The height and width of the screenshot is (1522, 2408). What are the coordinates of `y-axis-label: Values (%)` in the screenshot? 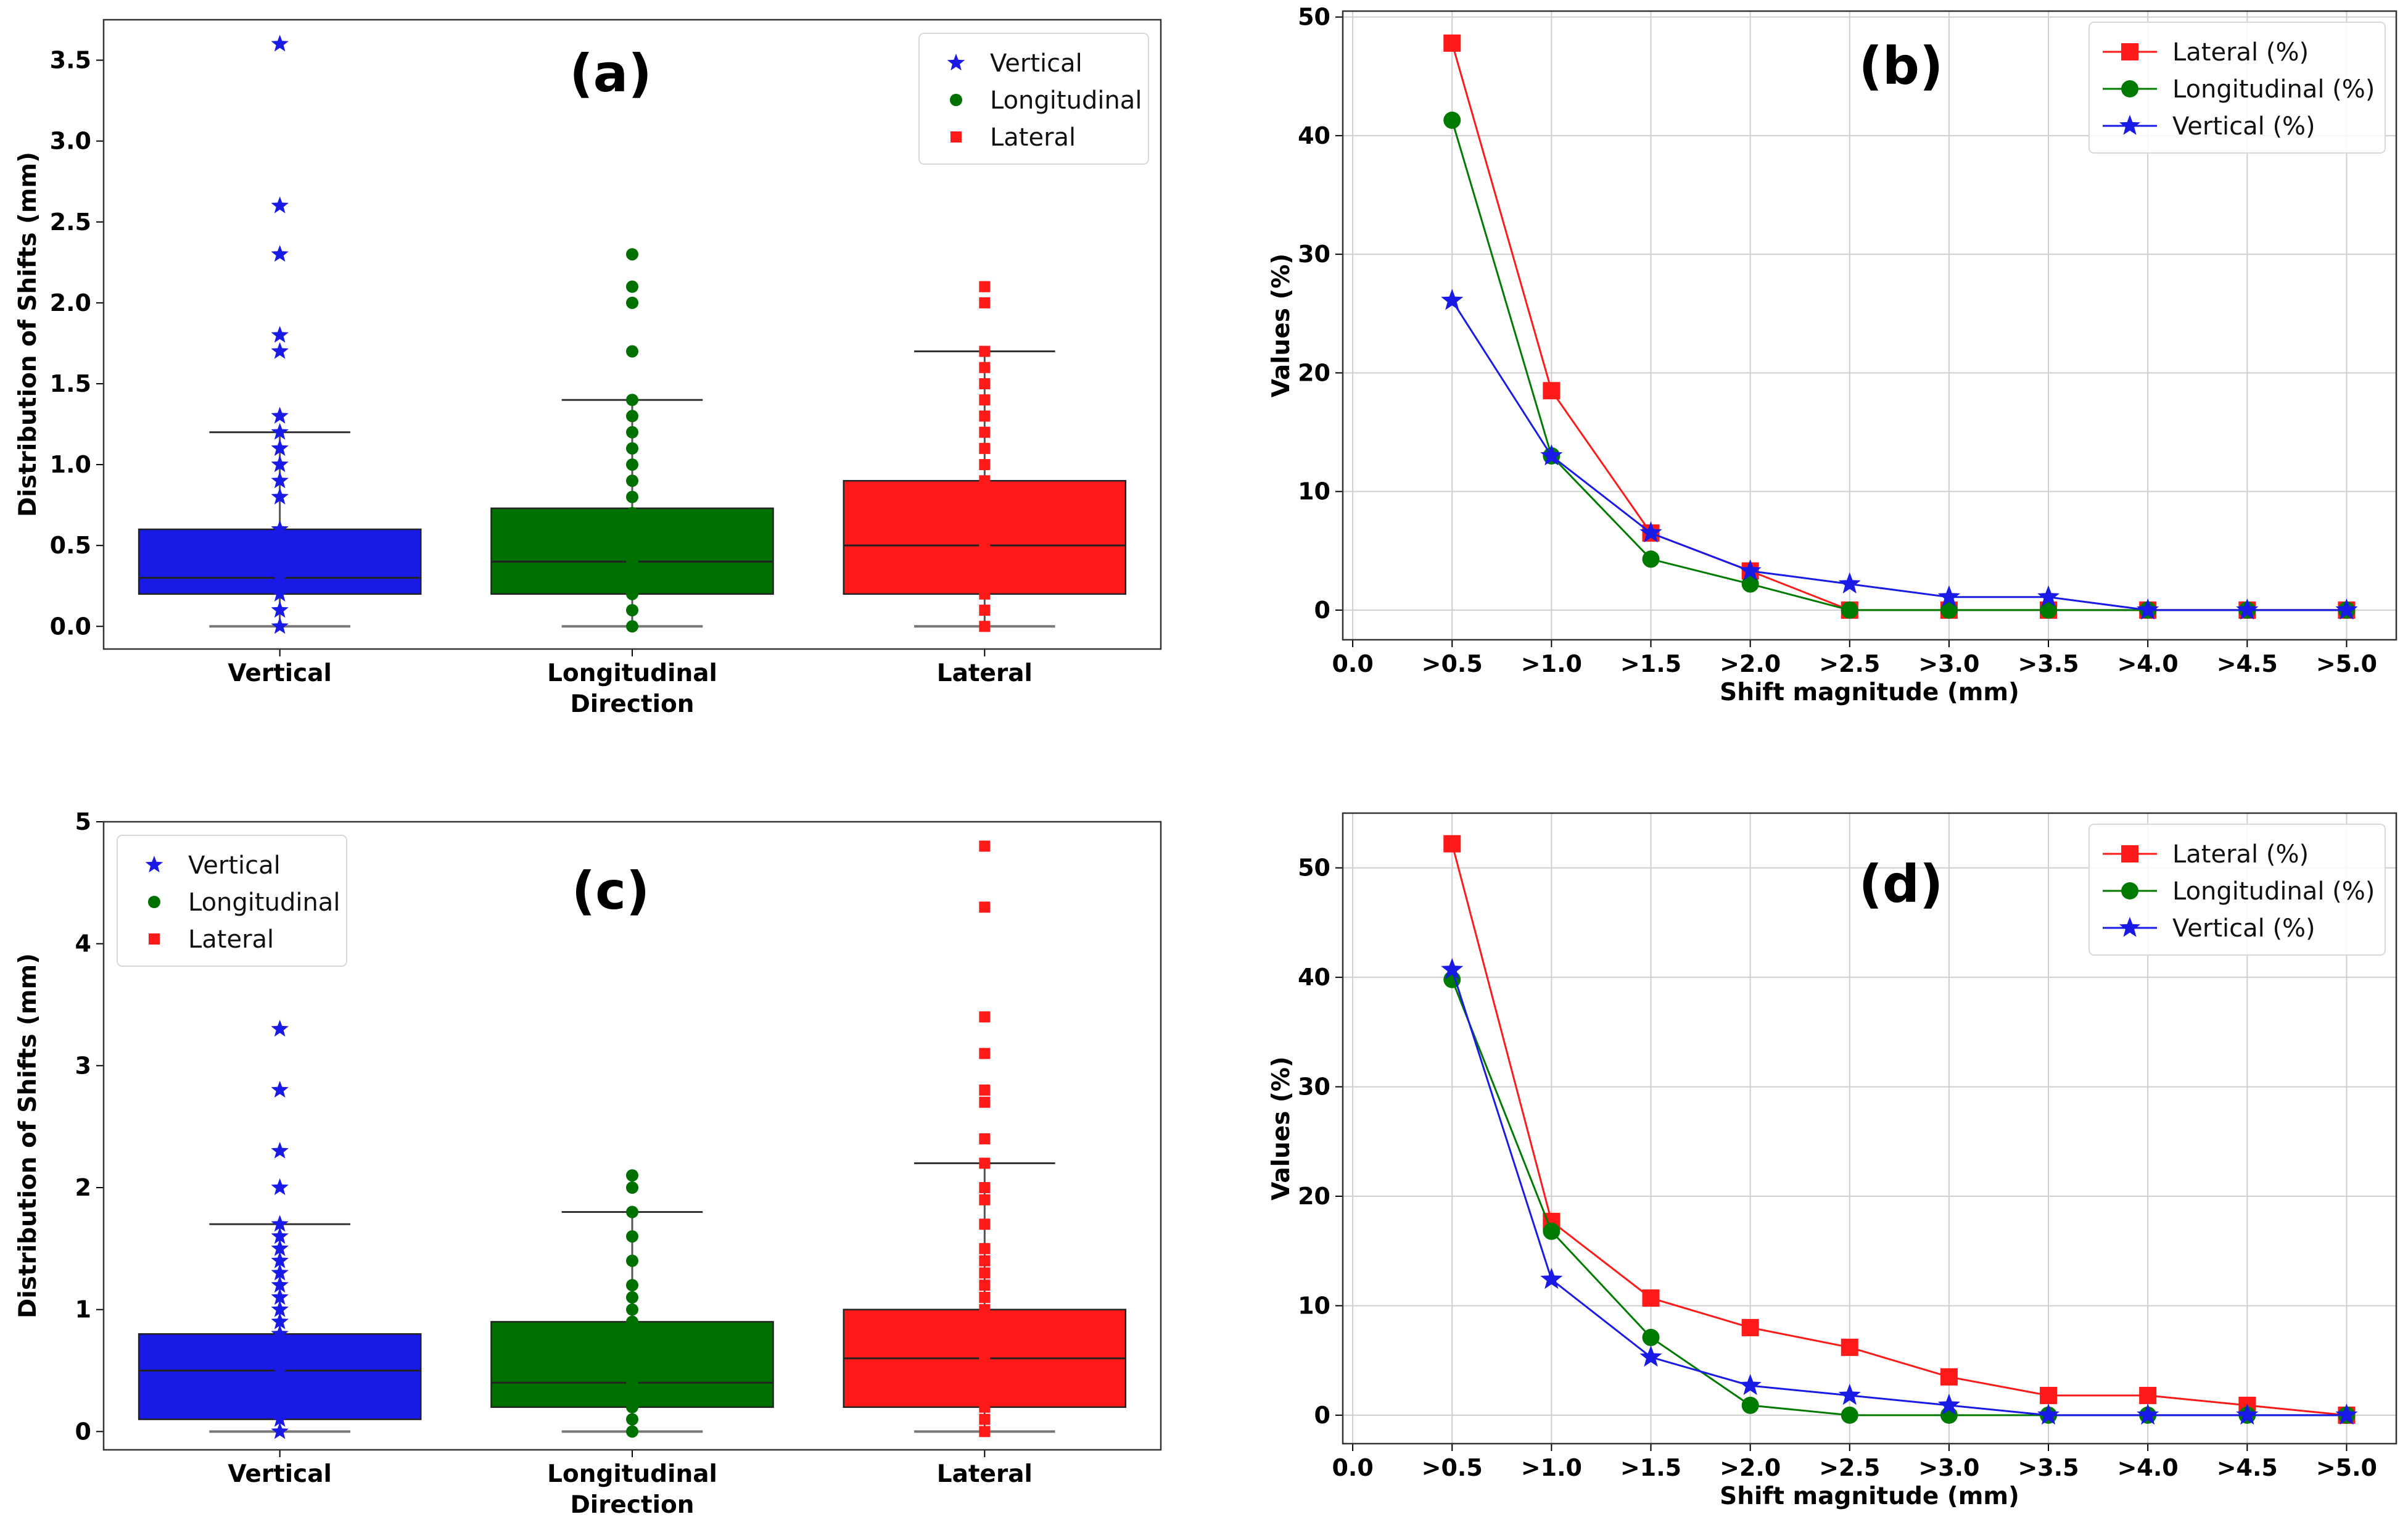 It's located at (1281, 1128).